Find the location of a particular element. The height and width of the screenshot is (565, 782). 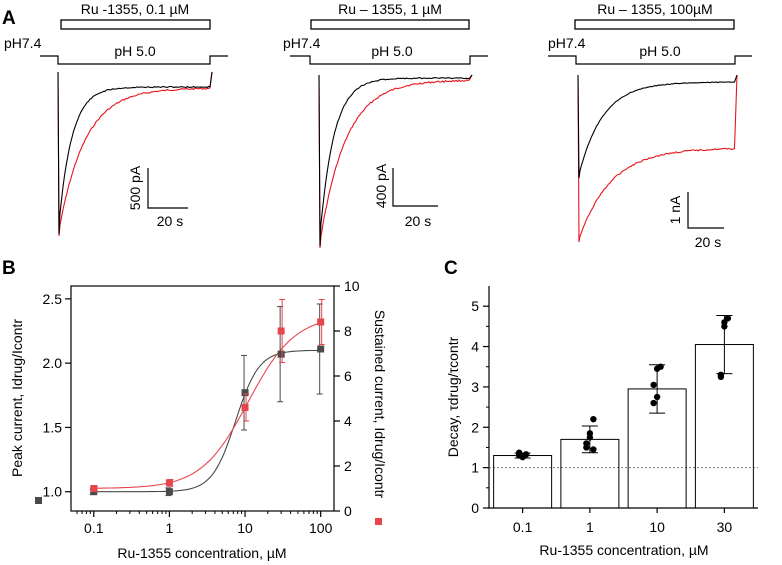

y-tick-label: 1.5 is located at coordinates (53, 427).